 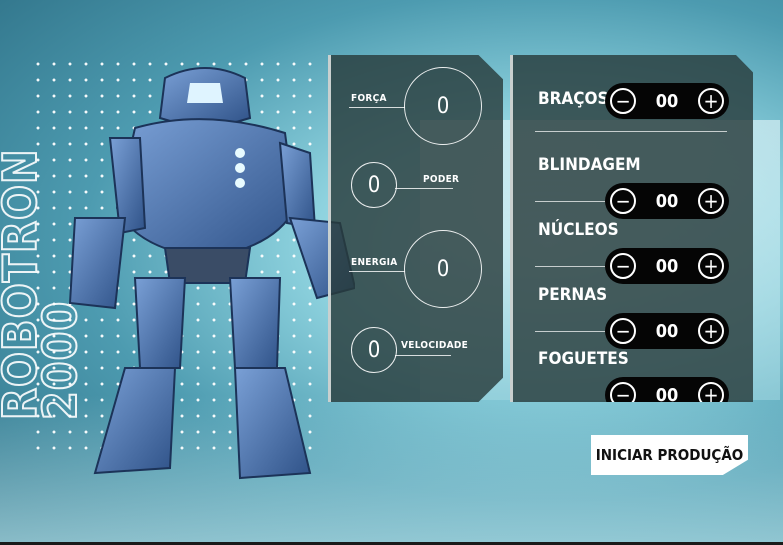 What do you see at coordinates (374, 350) in the screenshot?
I see `stat-velocidade-value: 0` at bounding box center [374, 350].